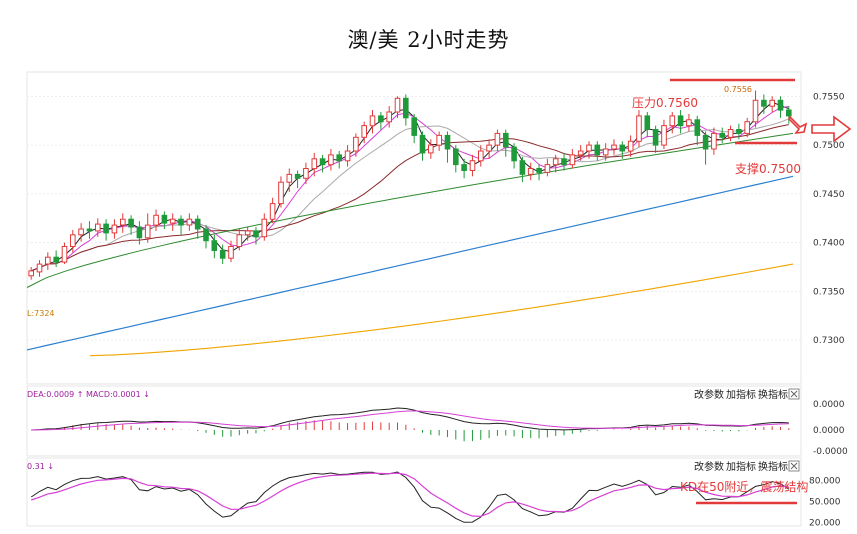 This screenshot has width=857, height=534. Describe the element at coordinates (829, 292) in the screenshot. I see `y-tick-label: 0.7350` at that location.